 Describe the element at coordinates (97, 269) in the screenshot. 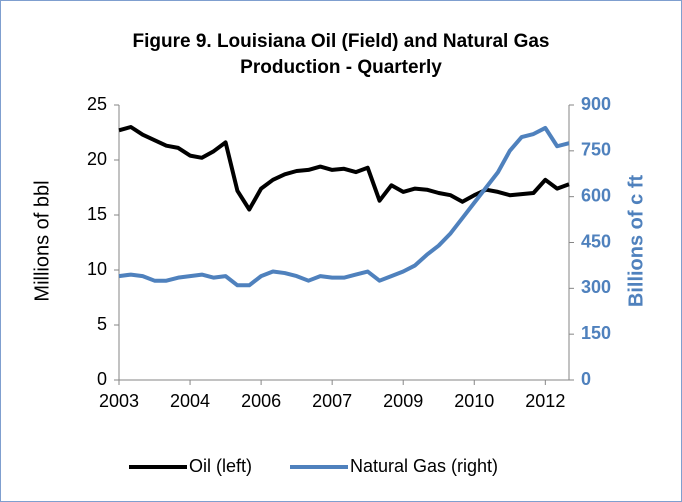

I see `y-tick-label: 10` at that location.